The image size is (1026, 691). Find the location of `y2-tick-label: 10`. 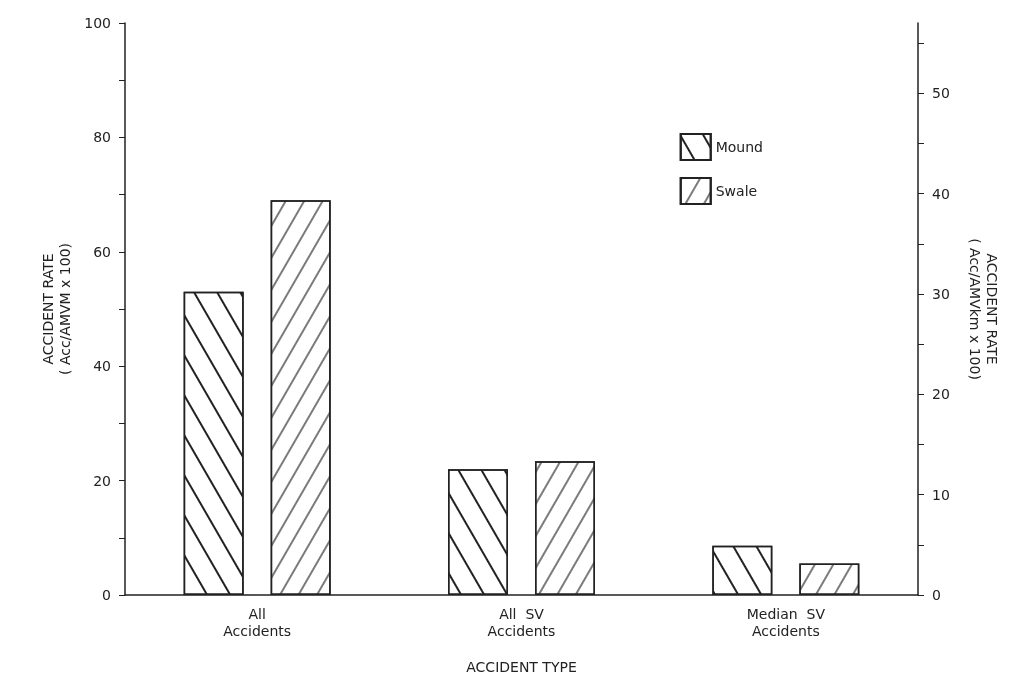

y2-tick-label: 10 is located at coordinates (941, 494).